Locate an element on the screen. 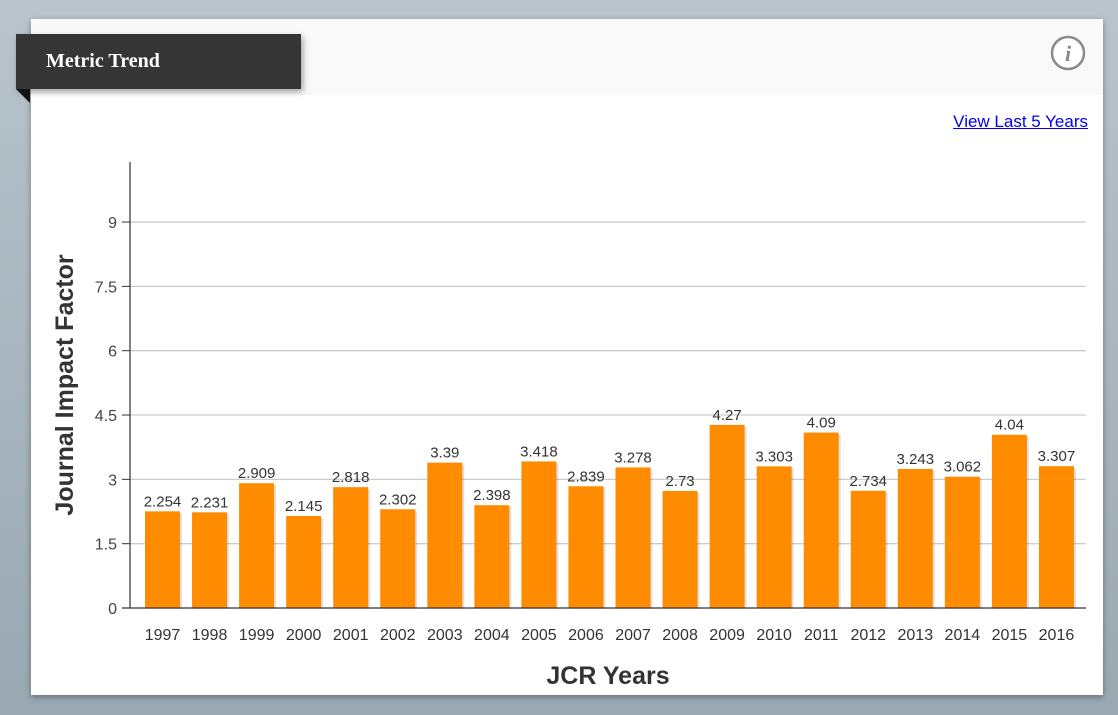 The image size is (1118, 715). bar-value-label: 2.818 is located at coordinates (351, 477).